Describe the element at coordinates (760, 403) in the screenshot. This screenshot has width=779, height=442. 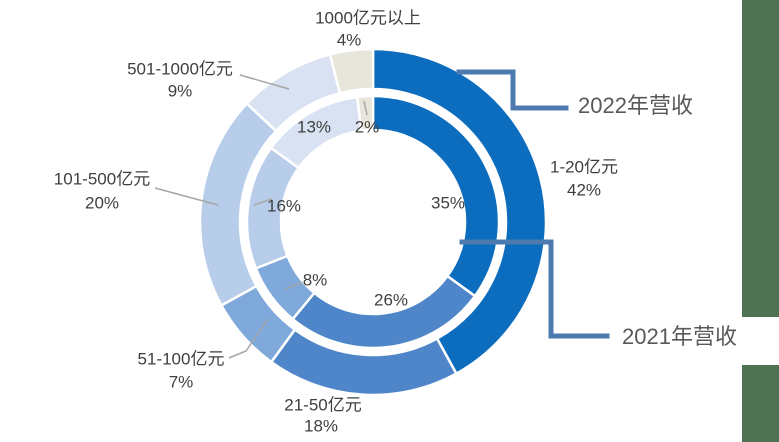
I see `green-accent-bar-bottom` at that location.